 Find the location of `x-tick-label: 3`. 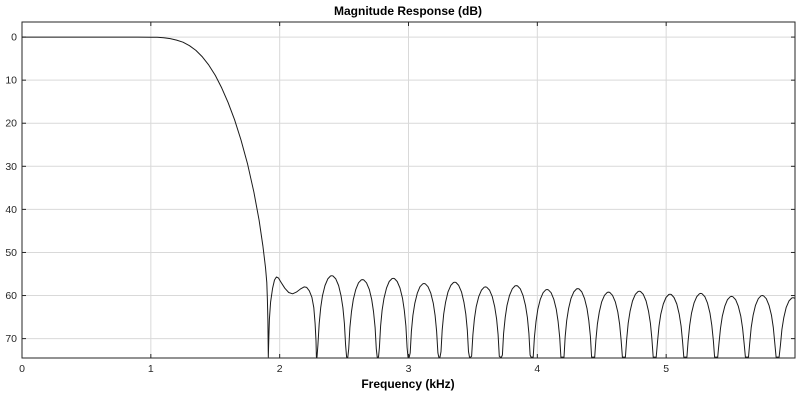

x-tick-label: 3 is located at coordinates (409, 369).